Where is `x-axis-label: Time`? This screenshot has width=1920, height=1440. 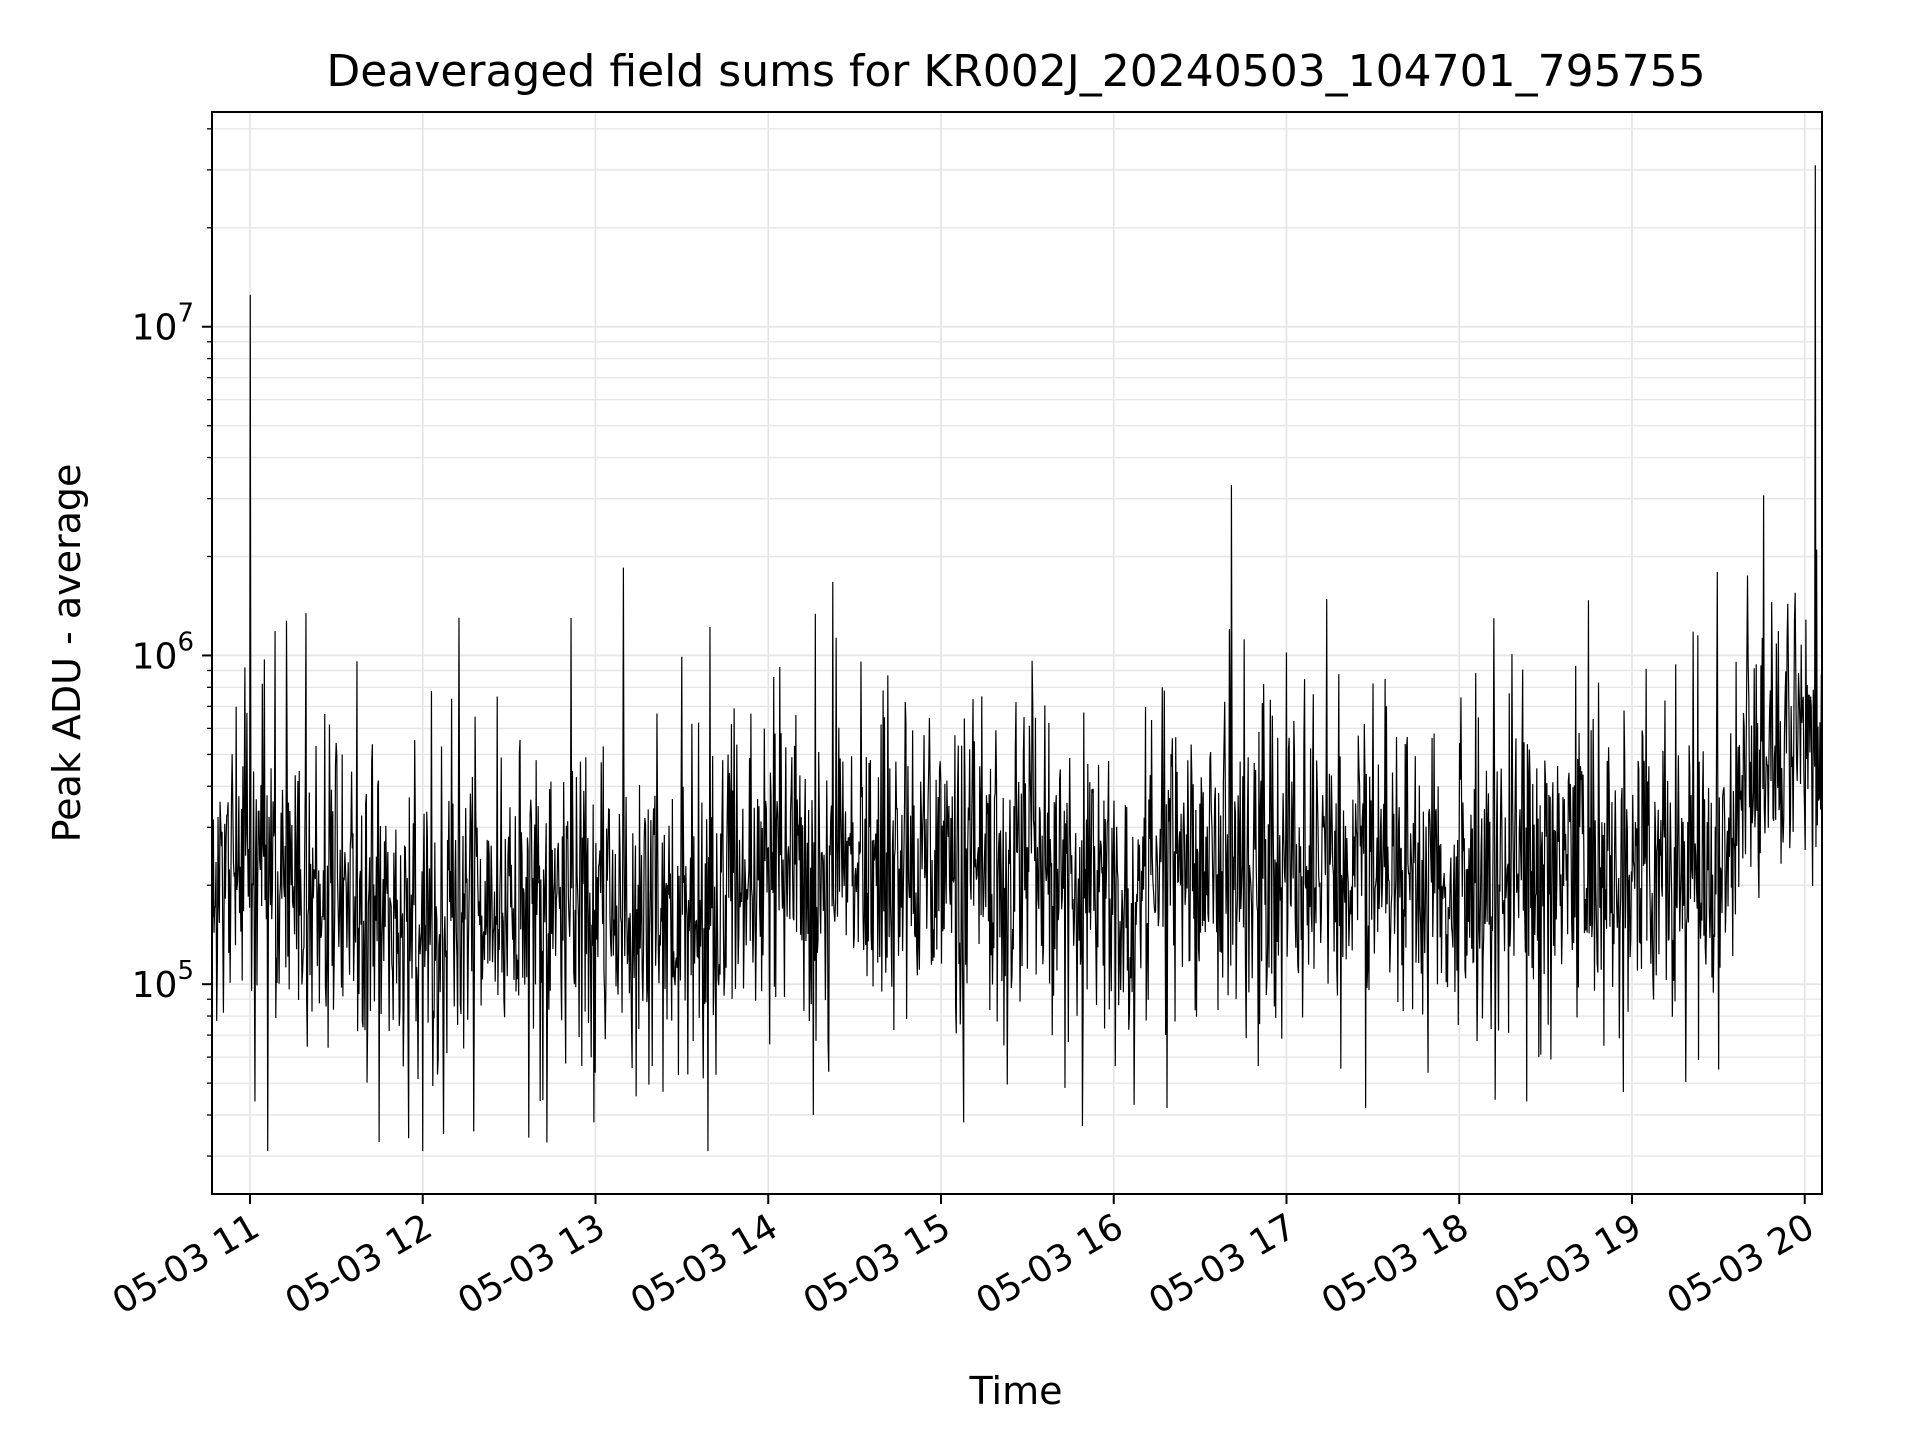 x-axis-label: Time is located at coordinates (1016, 1391).